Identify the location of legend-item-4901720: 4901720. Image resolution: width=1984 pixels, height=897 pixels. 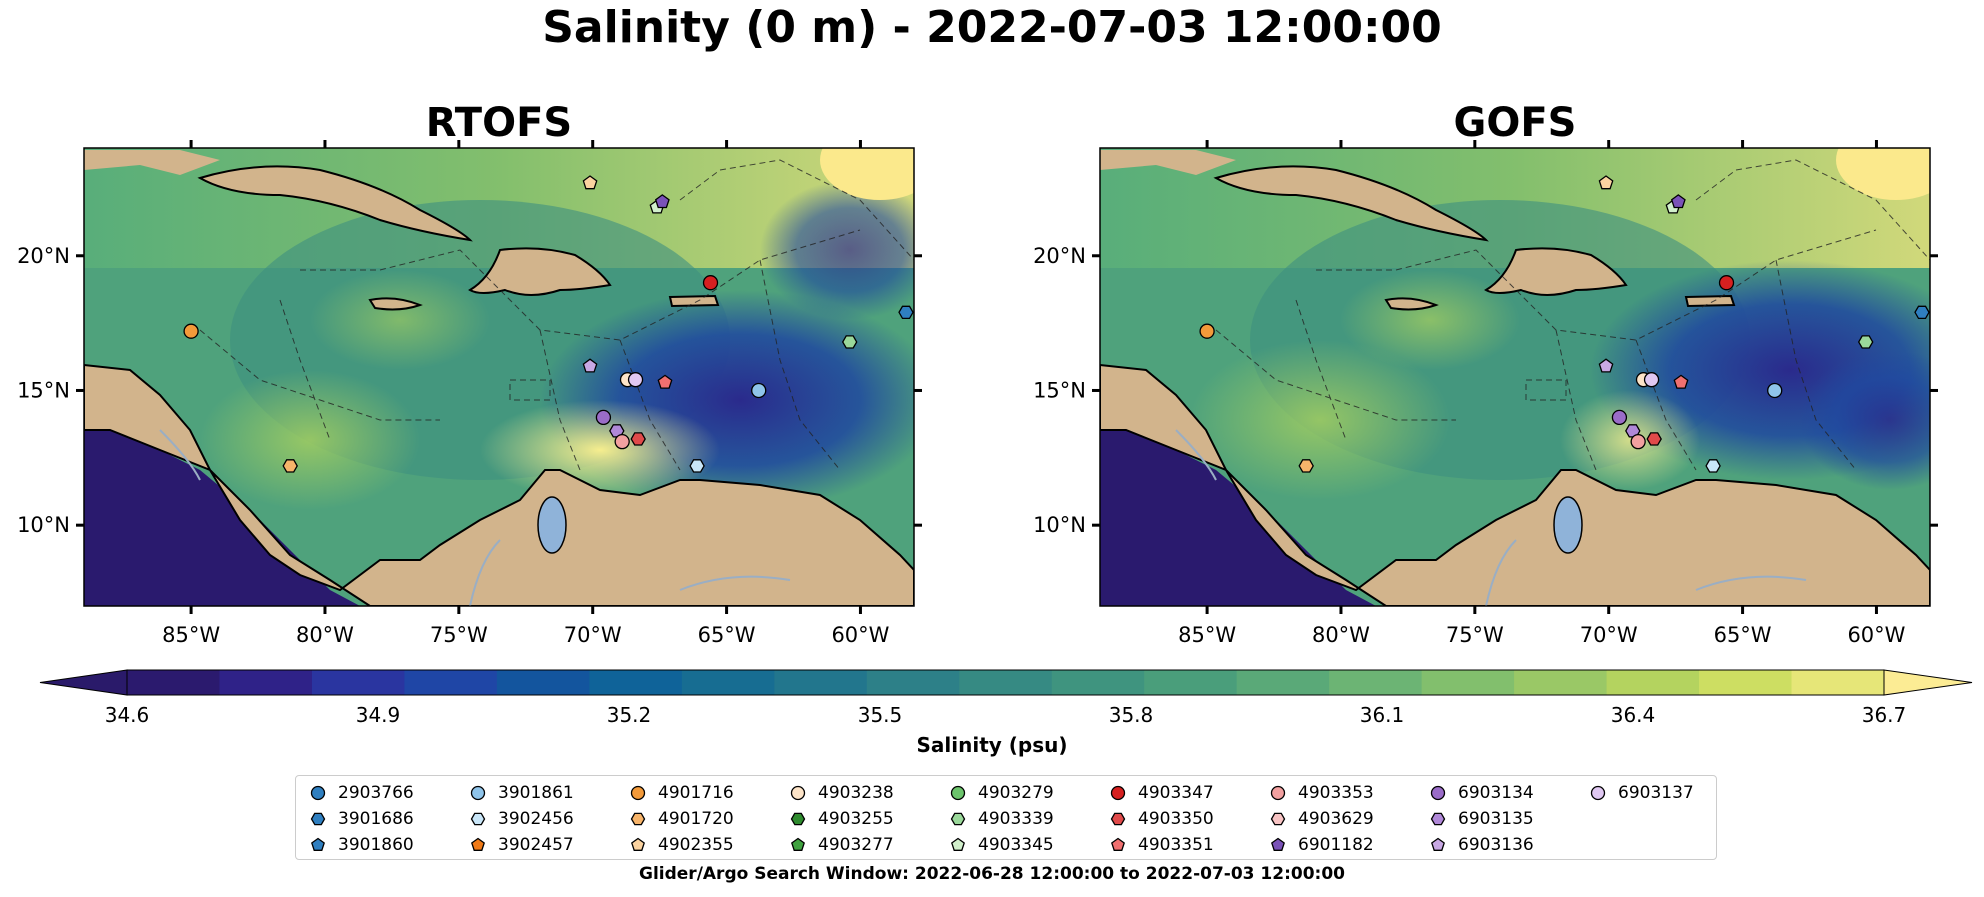
(710, 819).